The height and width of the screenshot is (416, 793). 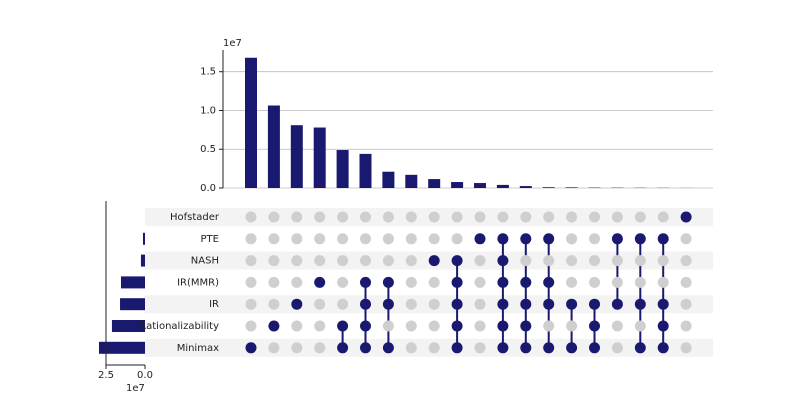 What do you see at coordinates (214, 304) in the screenshot?
I see `set-label: IR` at bounding box center [214, 304].